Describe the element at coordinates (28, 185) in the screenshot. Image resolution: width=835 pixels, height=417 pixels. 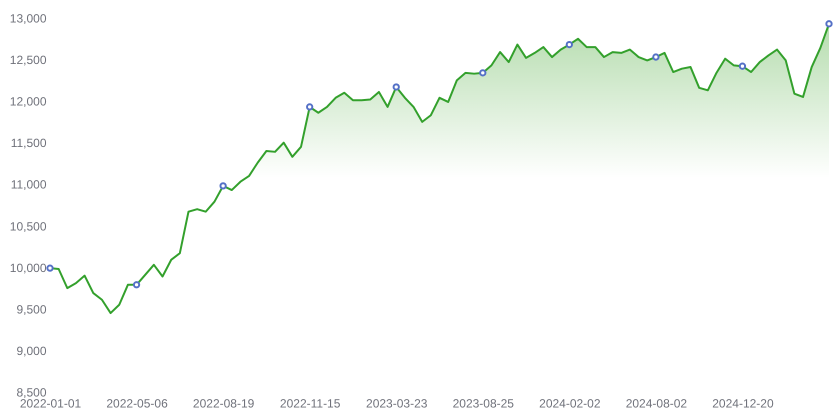
I see `y-tick-label: 11,000` at that location.